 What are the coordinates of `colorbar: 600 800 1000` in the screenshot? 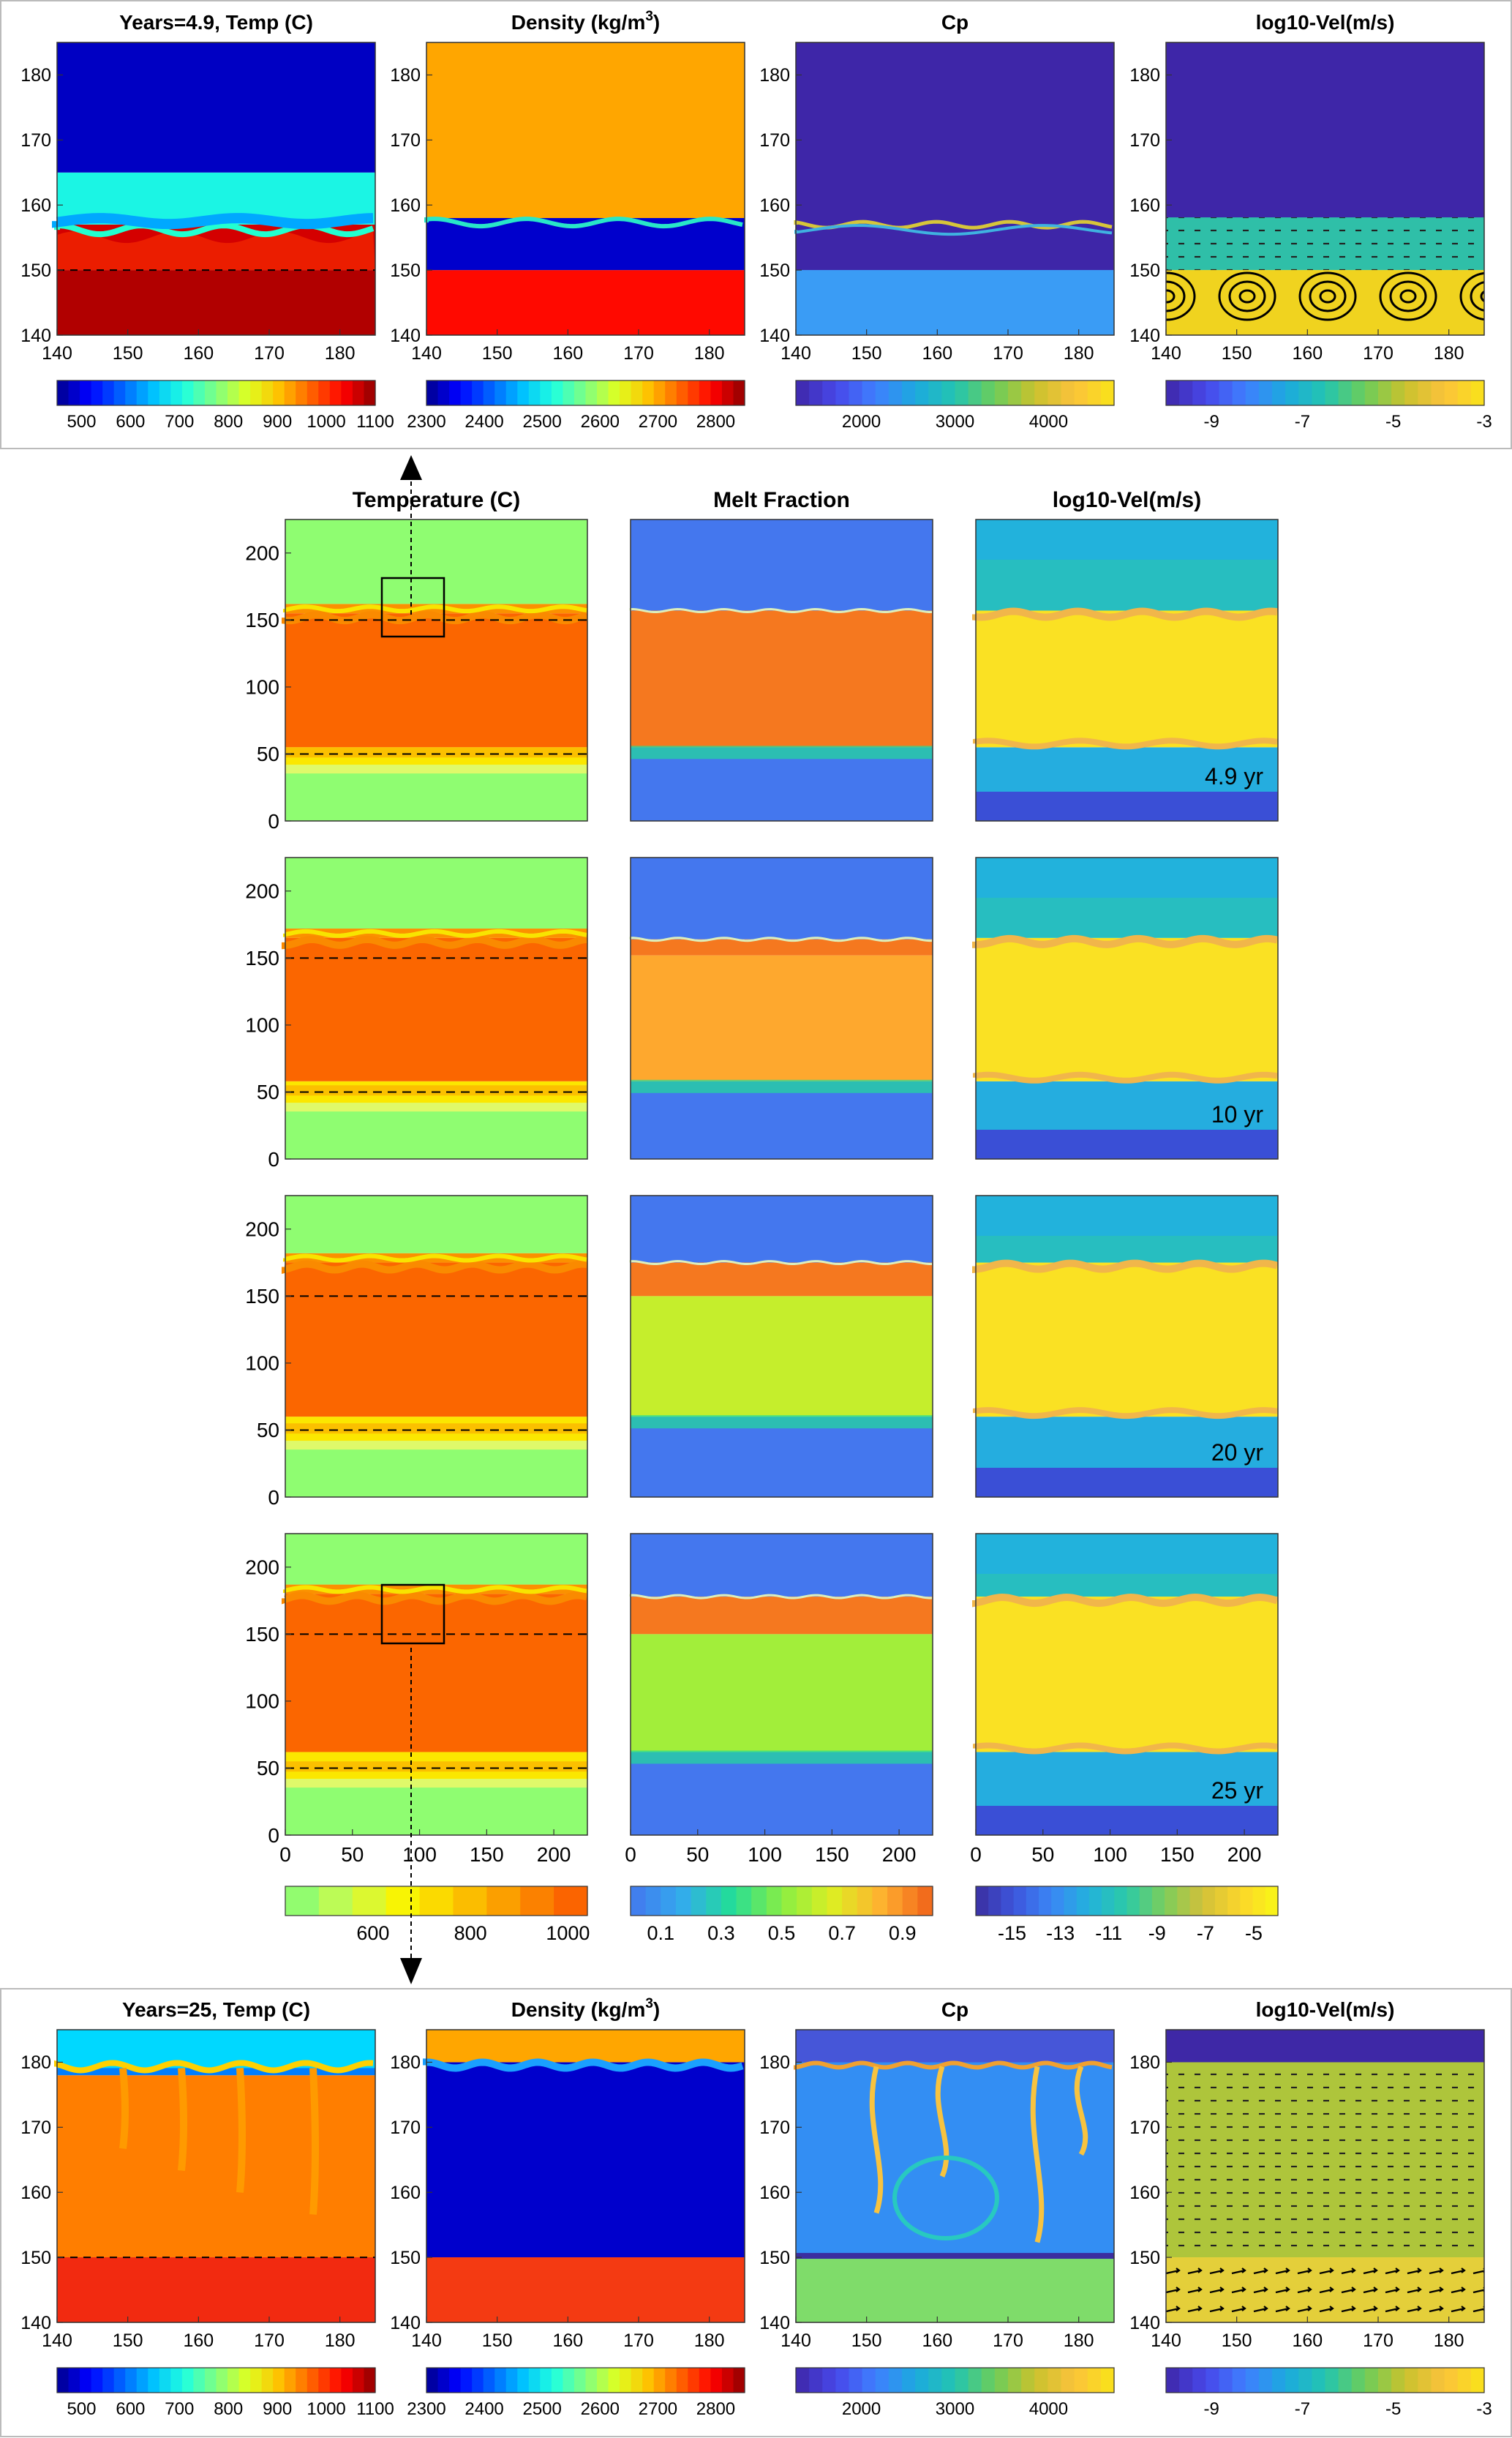 It's located at (438, 1915).